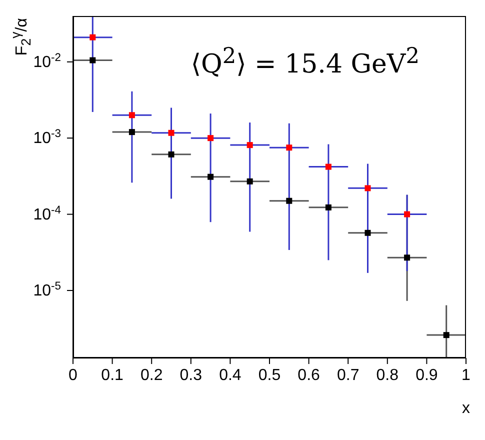  I want to click on y-tick-label: 10$^{-5}$, so click(47, 290).